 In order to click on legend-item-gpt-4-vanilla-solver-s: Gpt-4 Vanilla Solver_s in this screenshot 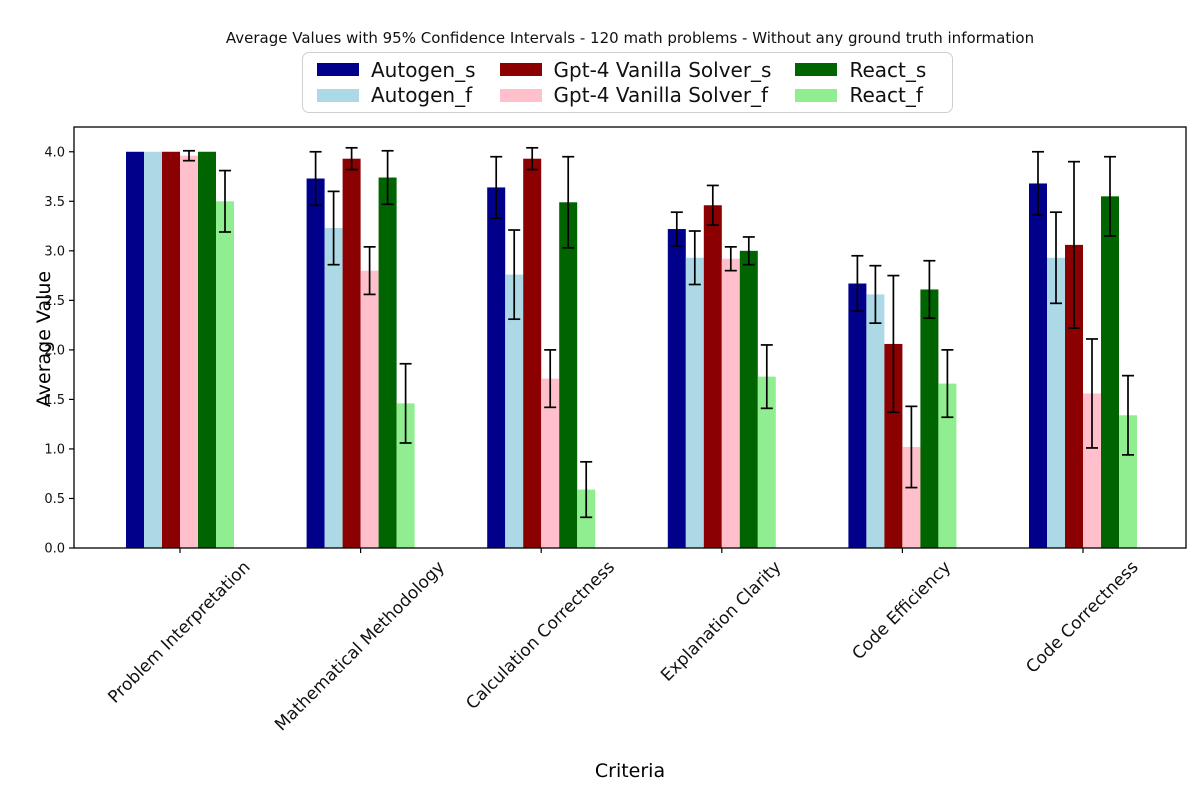, I will do `click(635, 69)`.